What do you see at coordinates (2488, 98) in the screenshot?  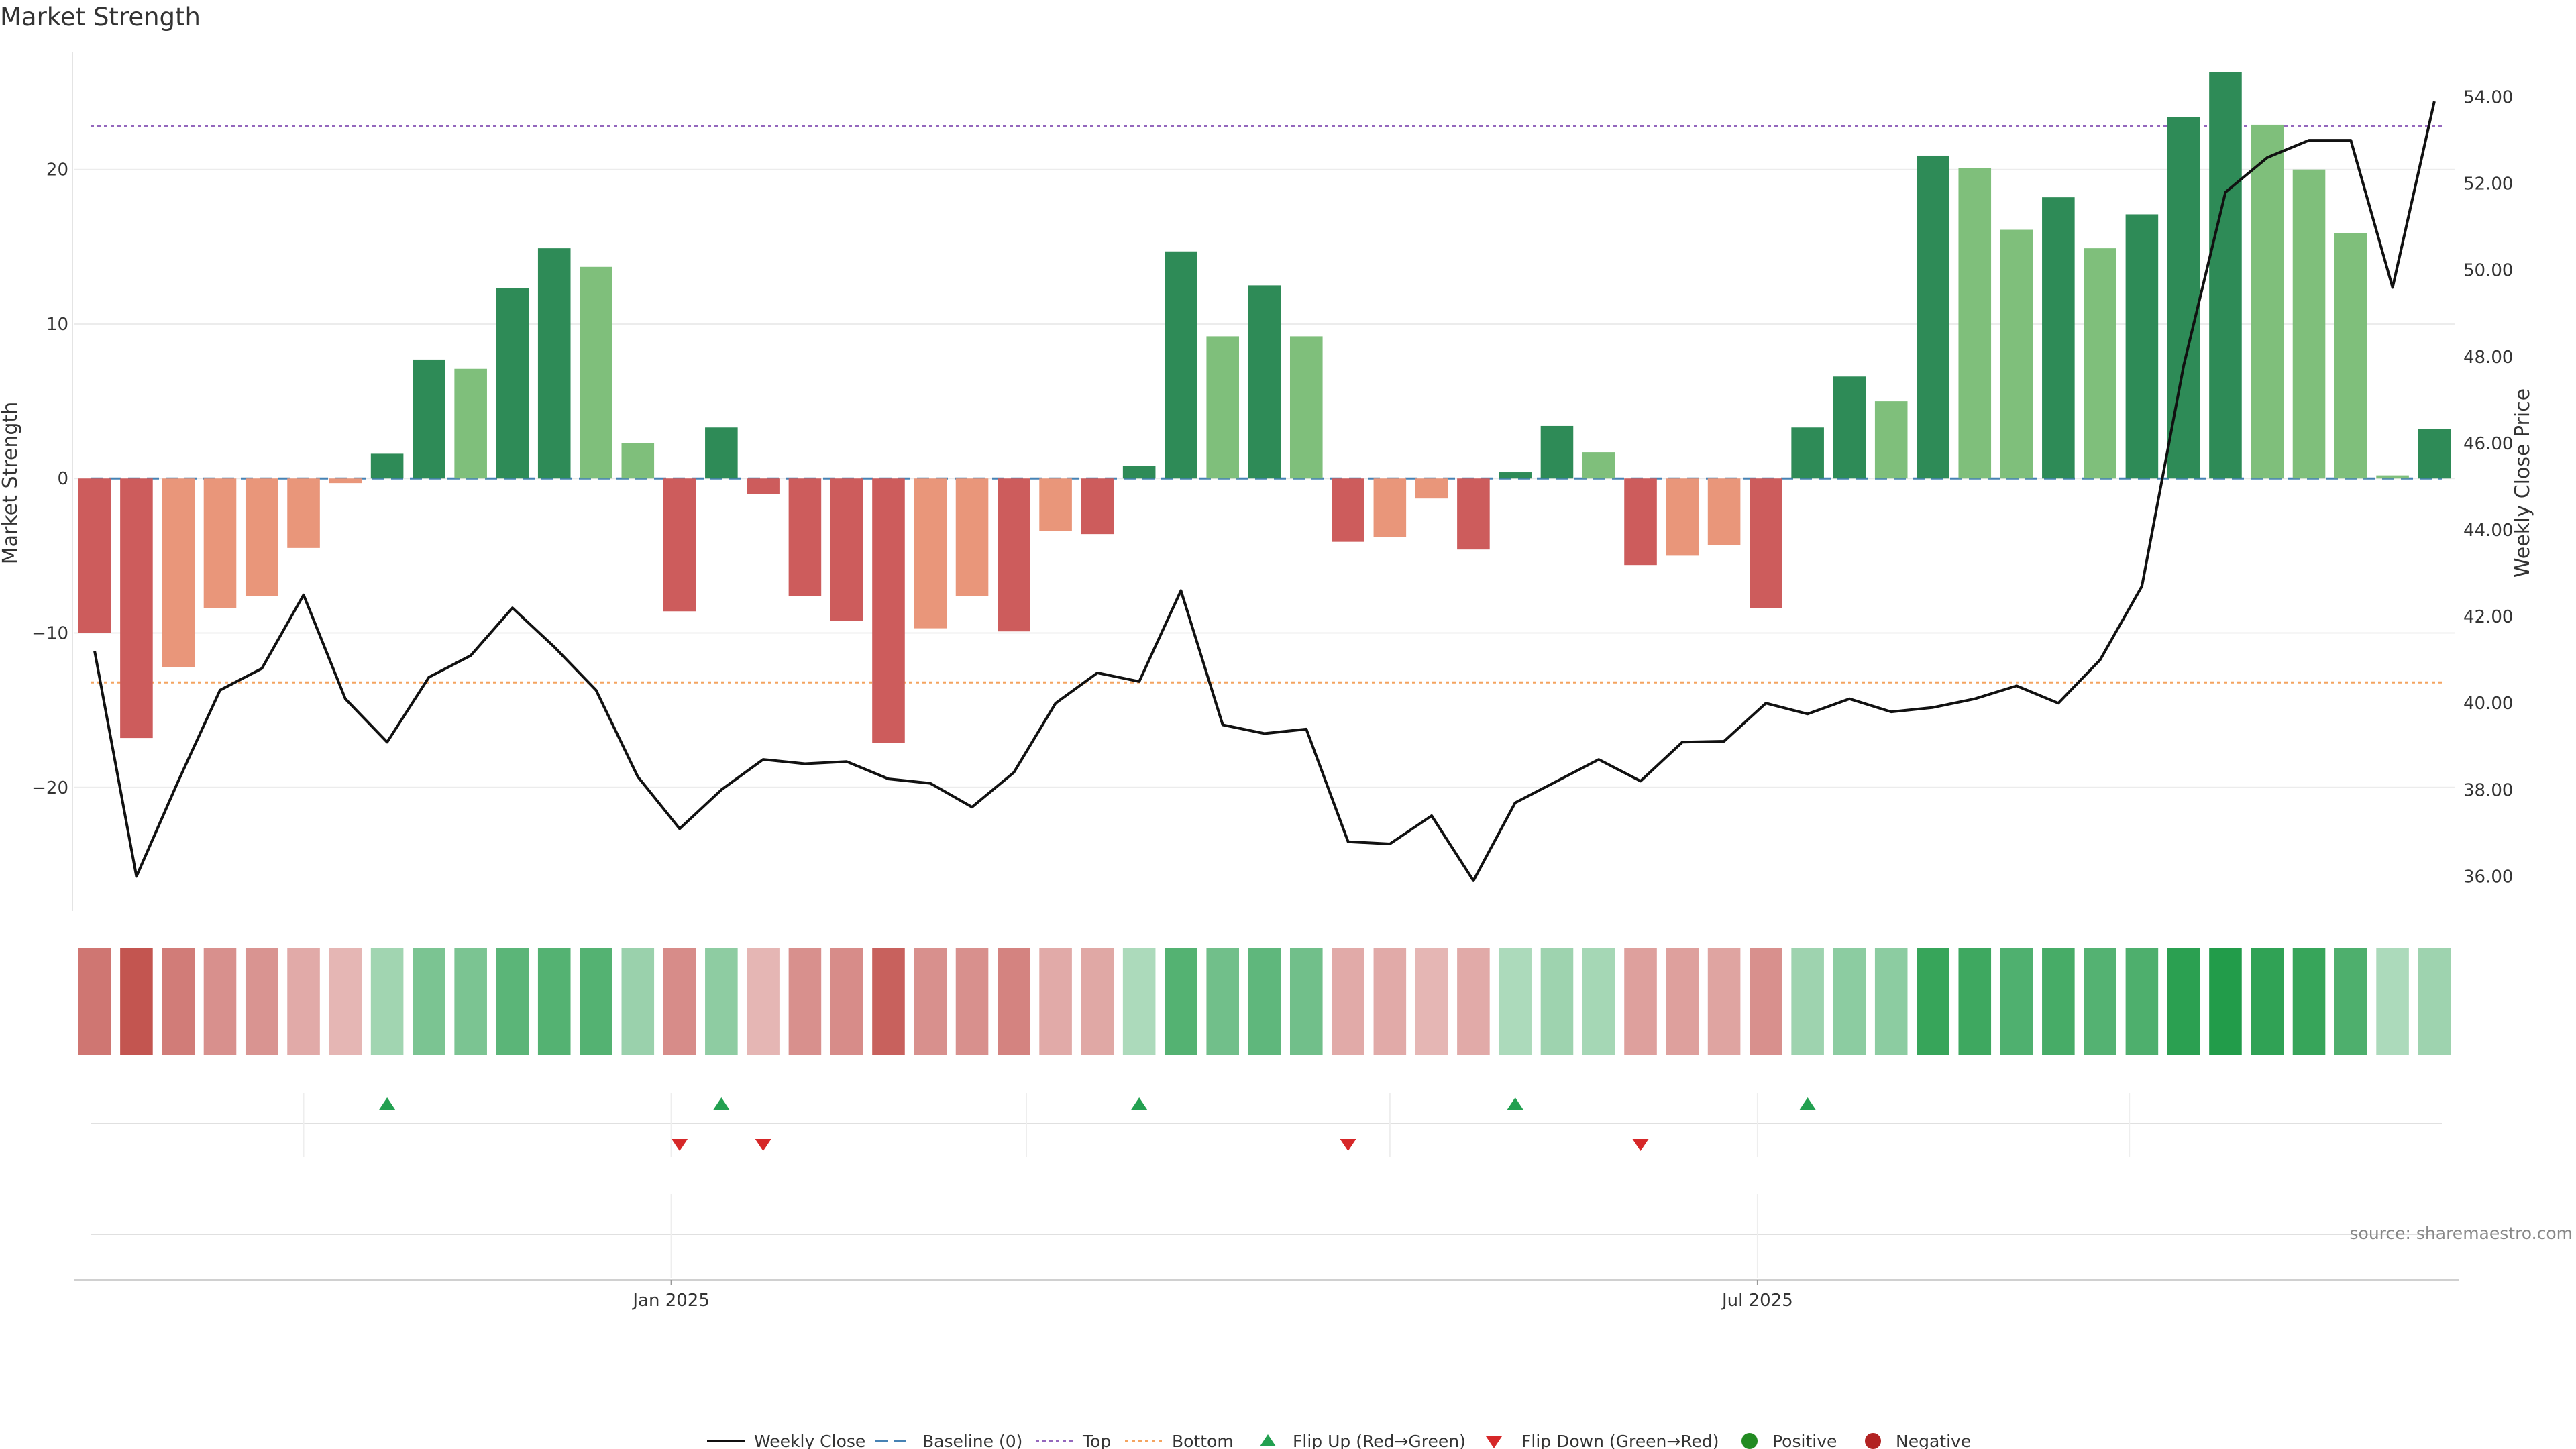 I see `y2-tick-label: 54.00` at bounding box center [2488, 98].